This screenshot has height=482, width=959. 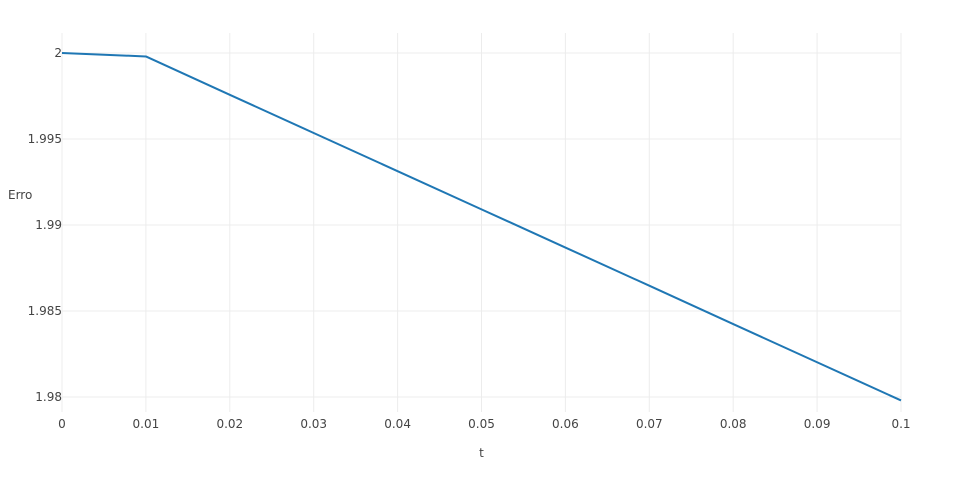 What do you see at coordinates (48, 225) in the screenshot?
I see `y-tick-label: 1.99` at bounding box center [48, 225].